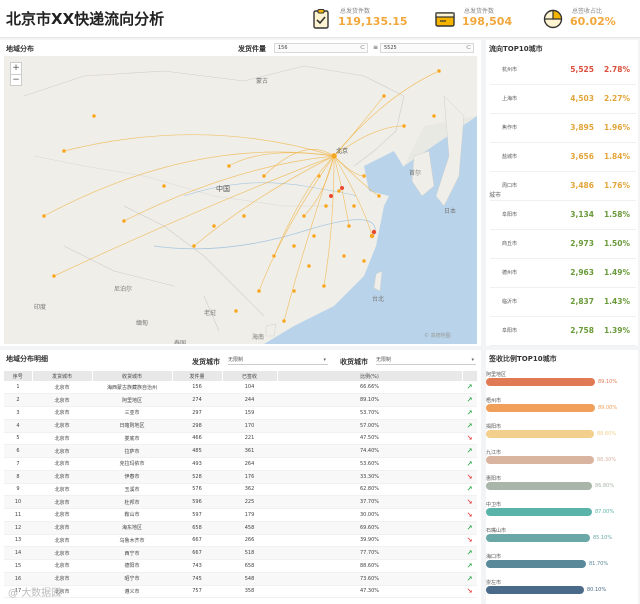  Describe the element at coordinates (197, 502) in the screenshot. I see `table-cell: 596` at that location.